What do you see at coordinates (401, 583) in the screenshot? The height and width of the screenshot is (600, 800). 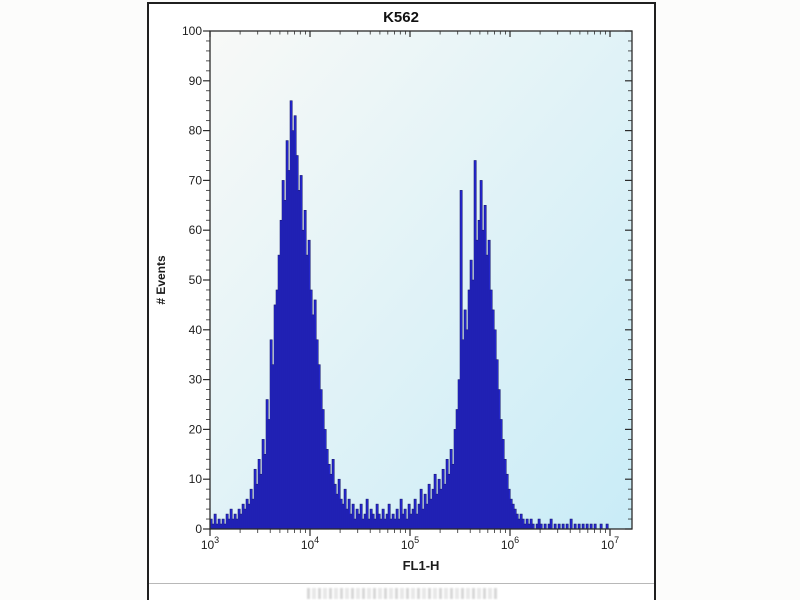 I see `panel-divider-line` at bounding box center [401, 583].